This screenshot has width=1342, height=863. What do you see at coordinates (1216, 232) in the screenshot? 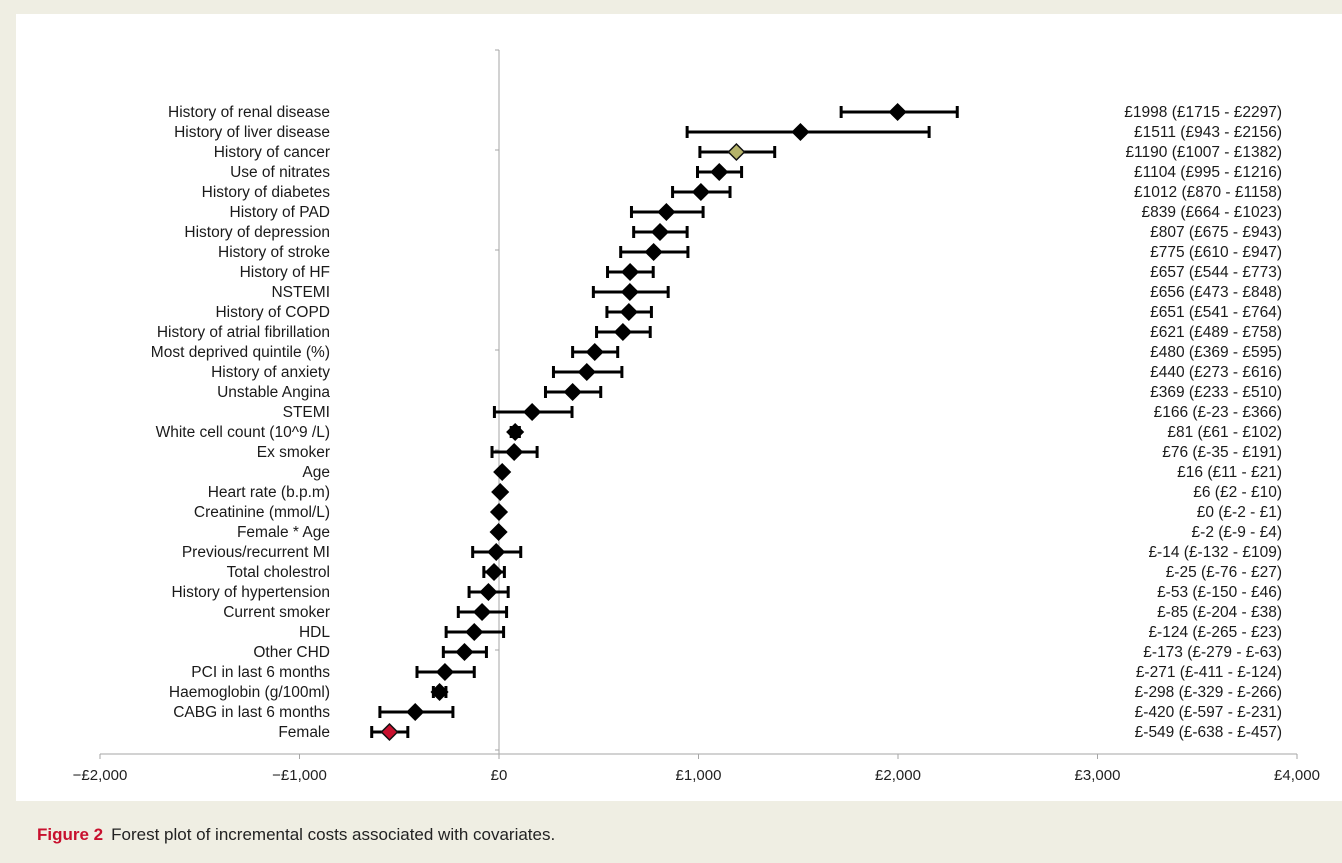
I see `row-estimate-text: £807 (£675 - £943)` at bounding box center [1216, 232].